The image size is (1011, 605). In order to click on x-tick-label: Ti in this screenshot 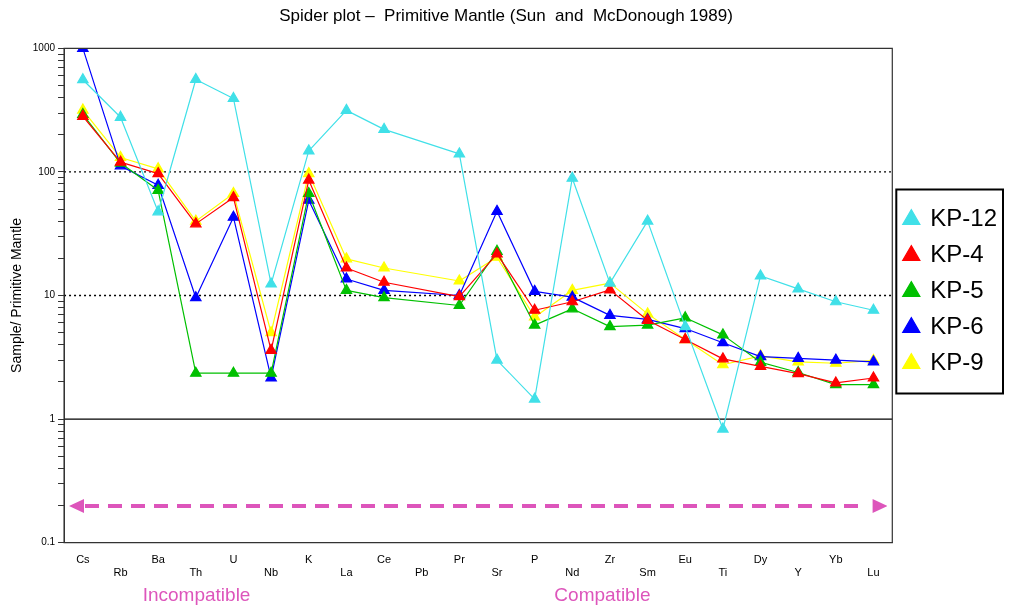, I will do `click(723, 572)`.